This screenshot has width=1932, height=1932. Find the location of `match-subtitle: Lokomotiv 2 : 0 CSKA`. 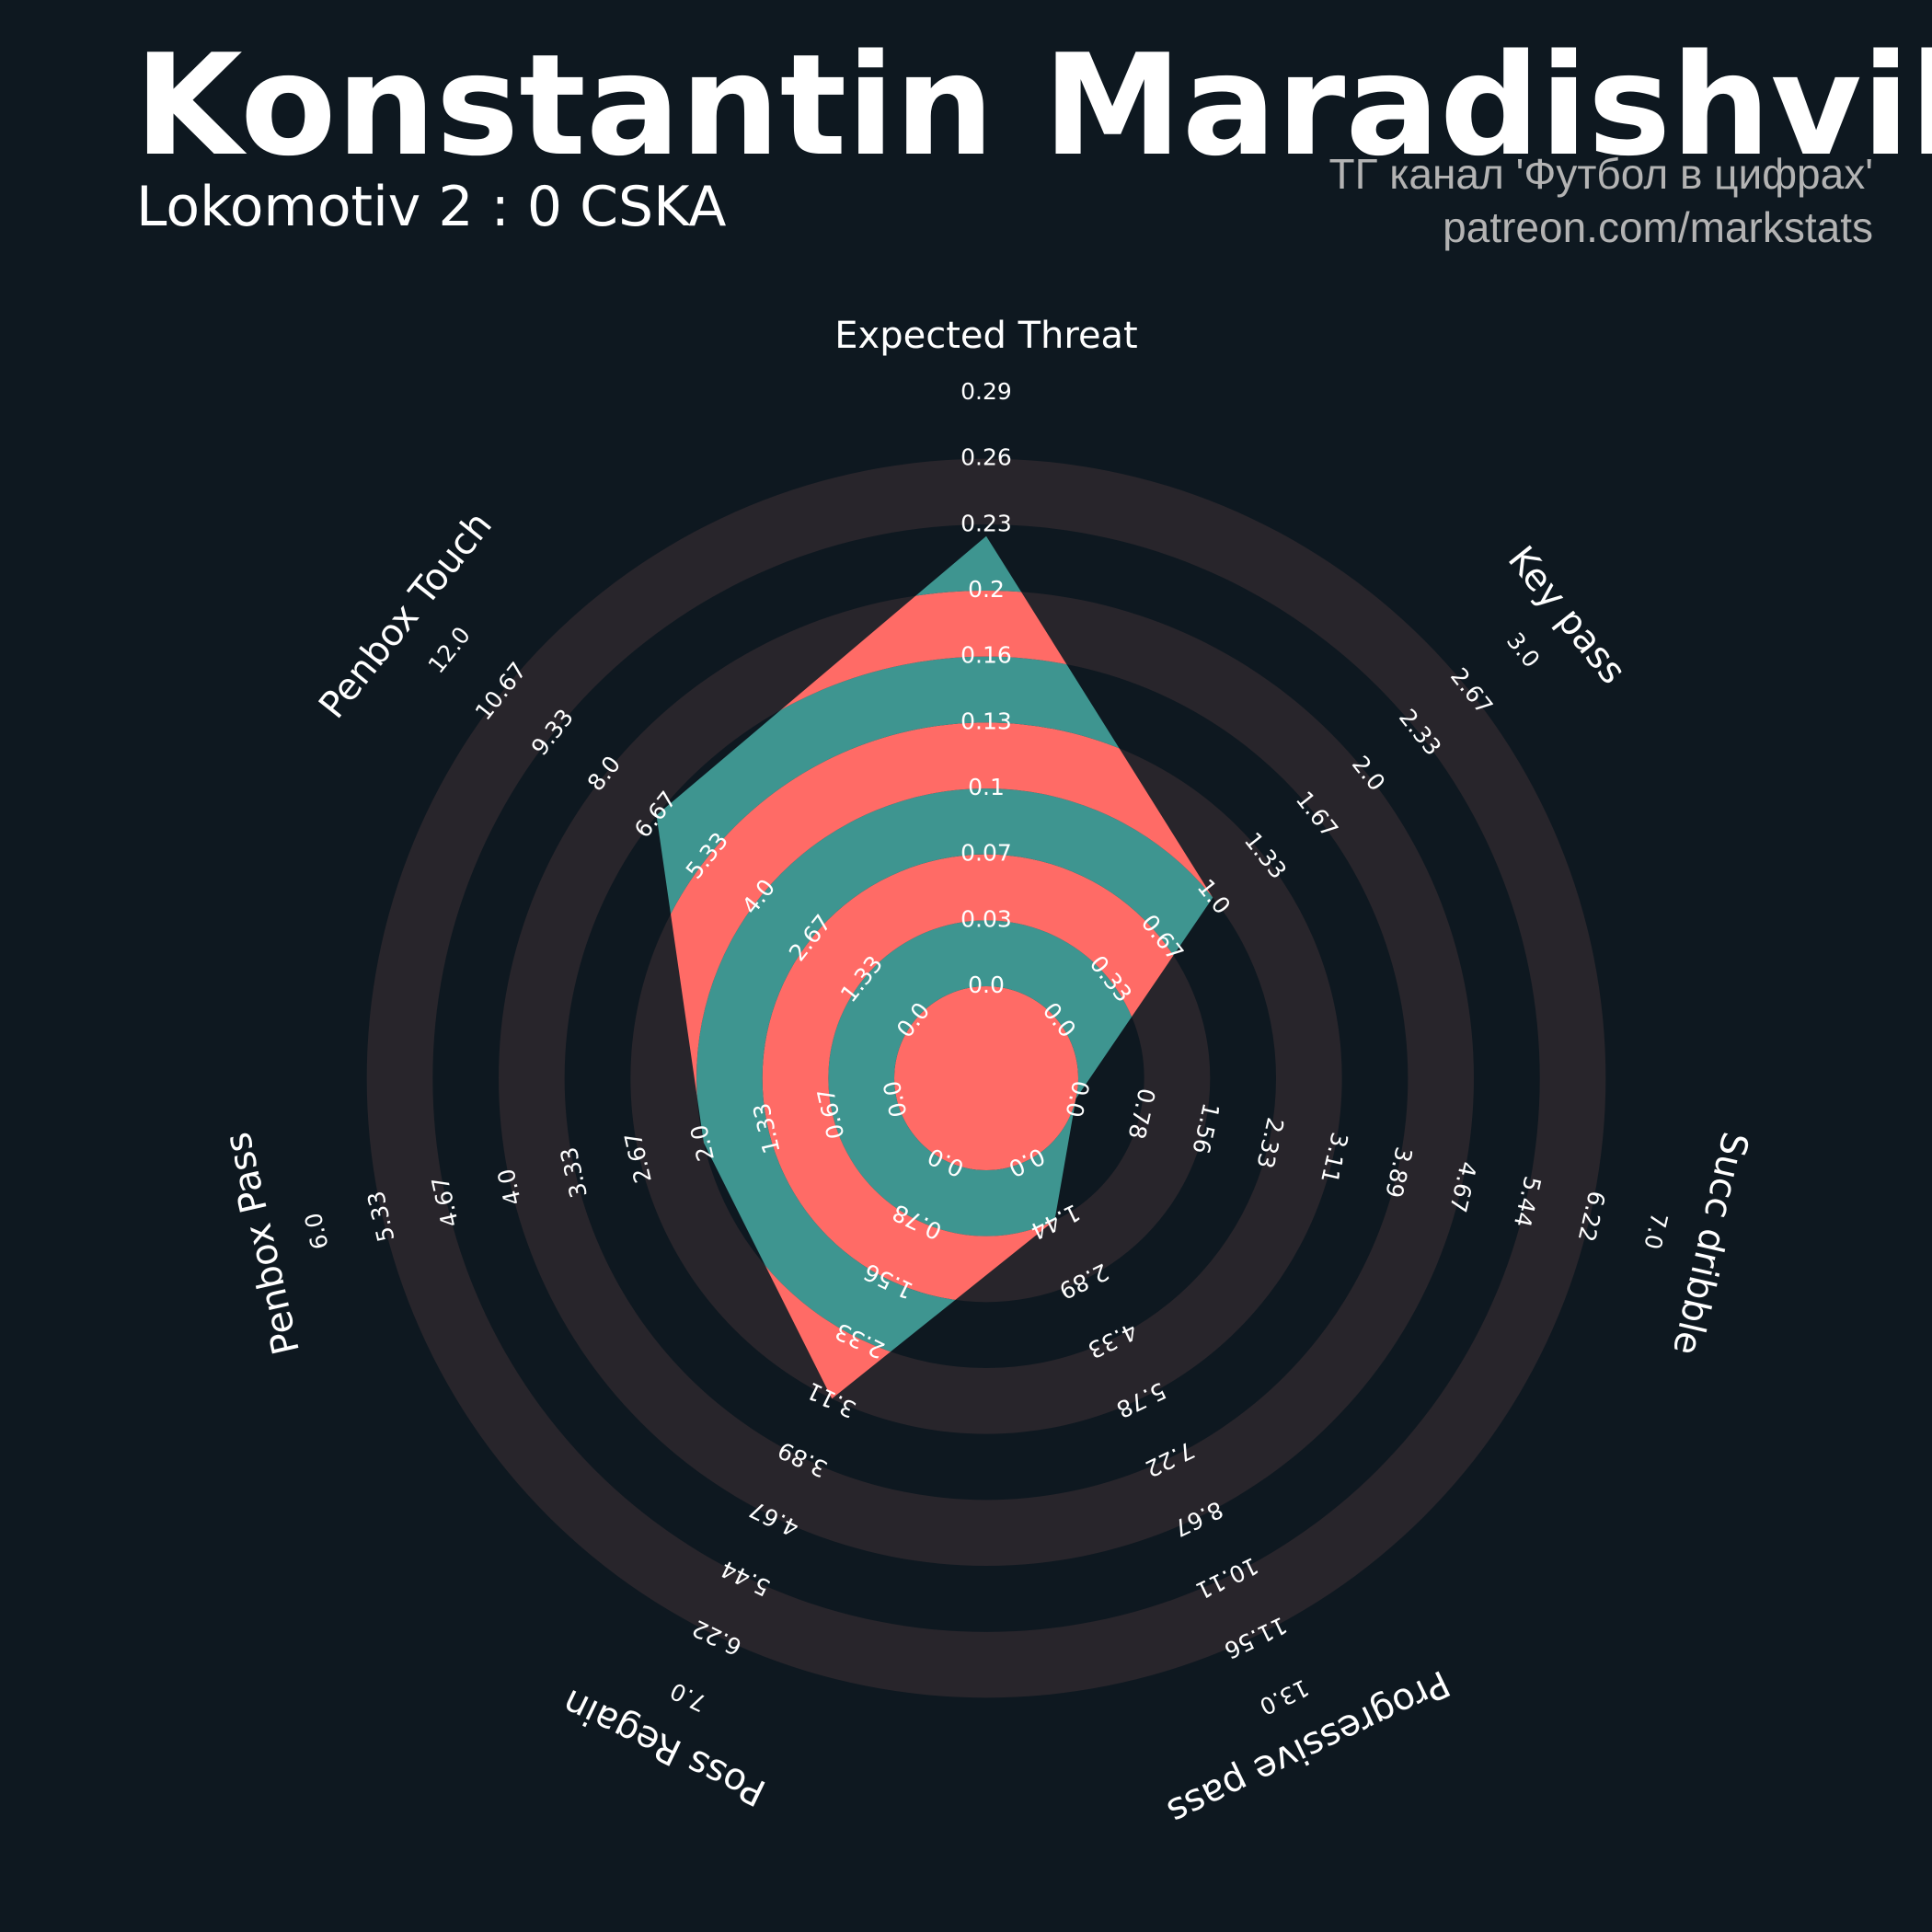

match-subtitle: Lokomotiv 2 : 0 CSKA is located at coordinates (431, 207).